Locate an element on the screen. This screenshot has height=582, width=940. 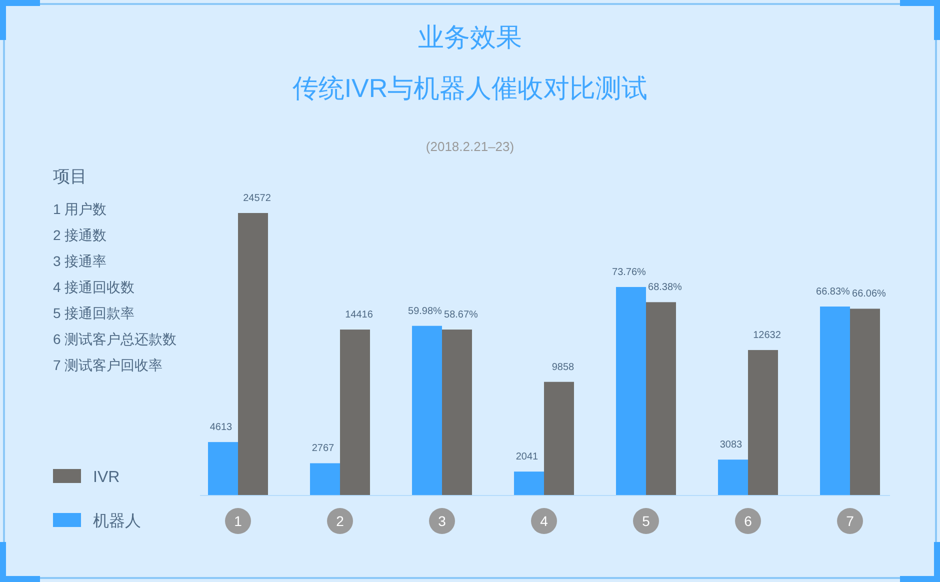
data-label: 59.98% is located at coordinates (425, 311).